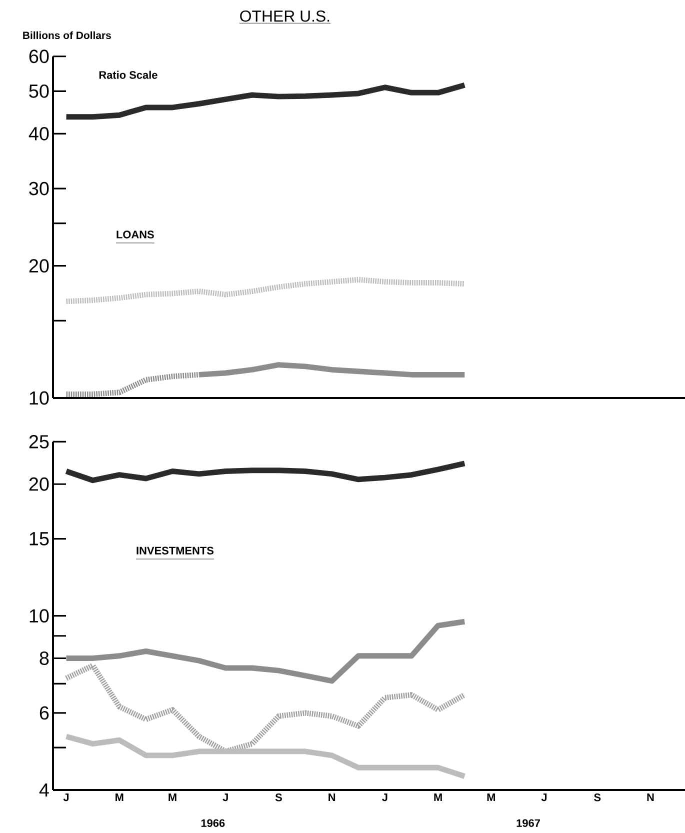  I want to click on y-axis-title: Billions of Dollars, so click(67, 35).